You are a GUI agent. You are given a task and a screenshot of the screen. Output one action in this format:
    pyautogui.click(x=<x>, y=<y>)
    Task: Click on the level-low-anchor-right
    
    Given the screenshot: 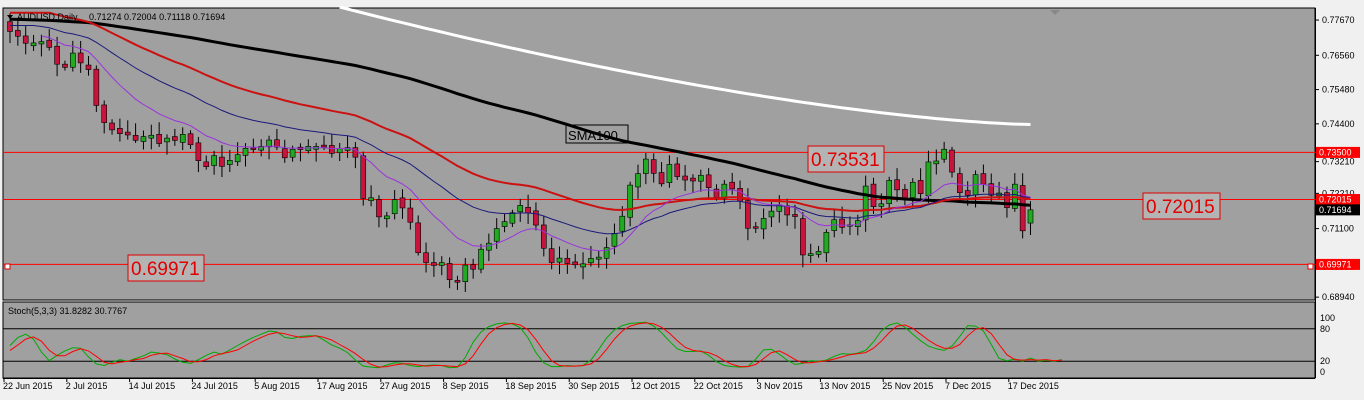 What is the action you would take?
    pyautogui.click(x=1310, y=266)
    